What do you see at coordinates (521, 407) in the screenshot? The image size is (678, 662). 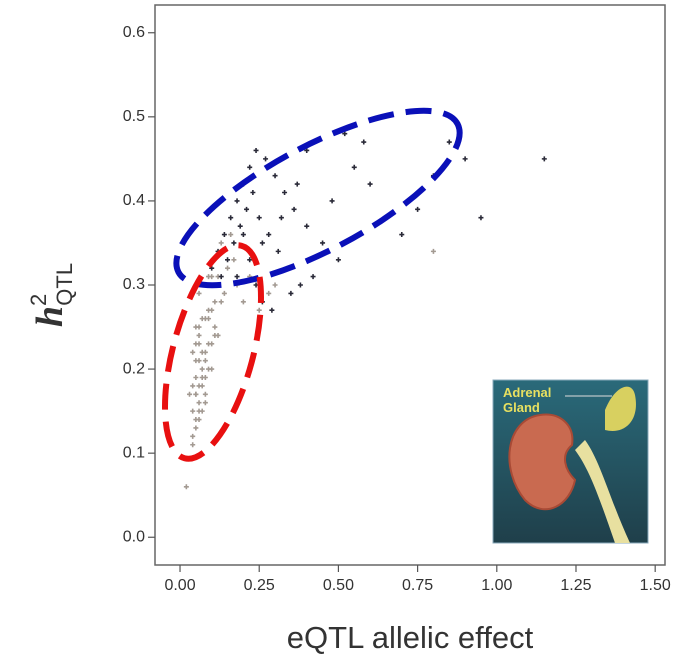 I see `inset-label: Gland` at bounding box center [521, 407].